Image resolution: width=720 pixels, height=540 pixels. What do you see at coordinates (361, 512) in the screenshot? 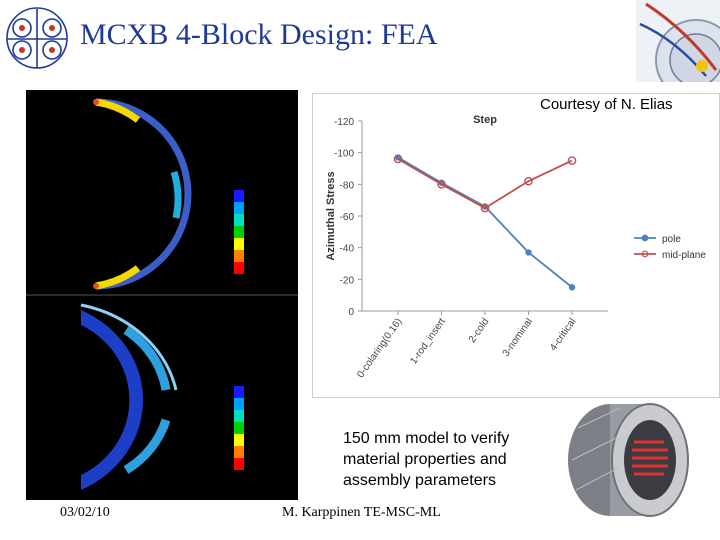
I see `footer-author: M. Karppinen TE-MSC-ML` at bounding box center [361, 512].